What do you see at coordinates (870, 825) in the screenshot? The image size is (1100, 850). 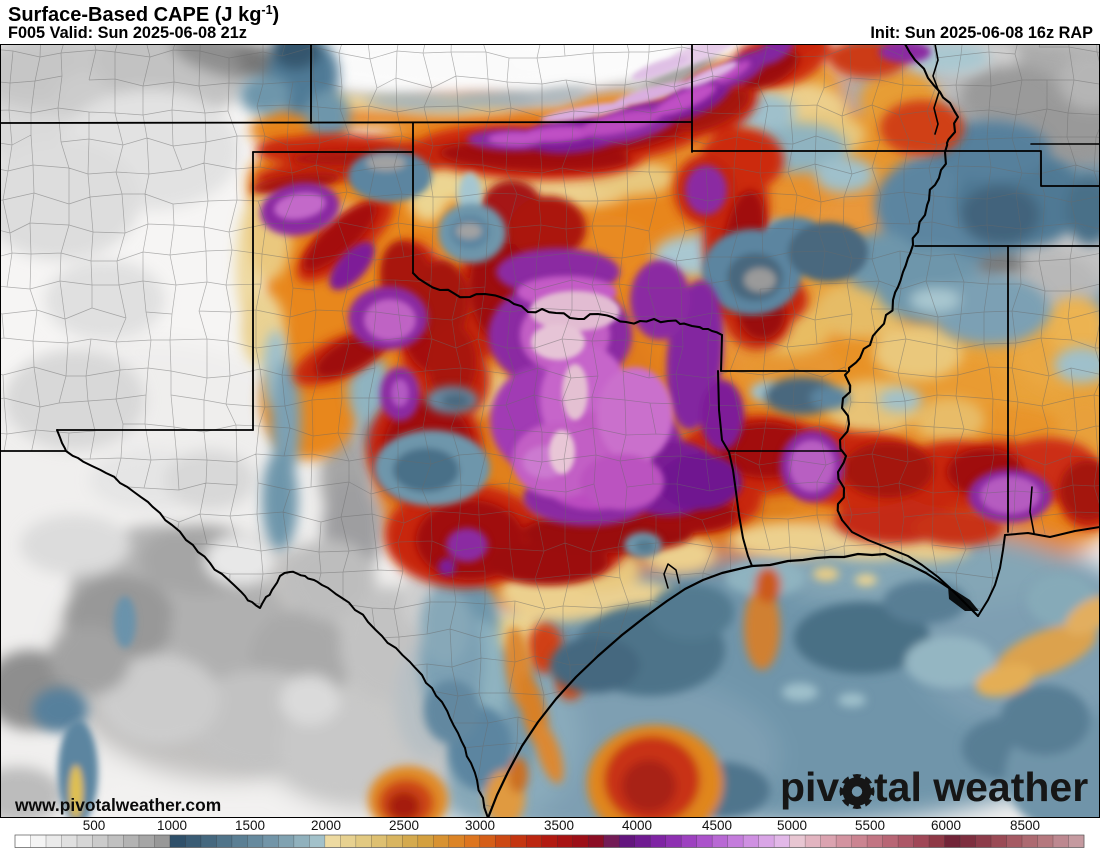 I see `svg-text: 5500` at bounding box center [870, 825].